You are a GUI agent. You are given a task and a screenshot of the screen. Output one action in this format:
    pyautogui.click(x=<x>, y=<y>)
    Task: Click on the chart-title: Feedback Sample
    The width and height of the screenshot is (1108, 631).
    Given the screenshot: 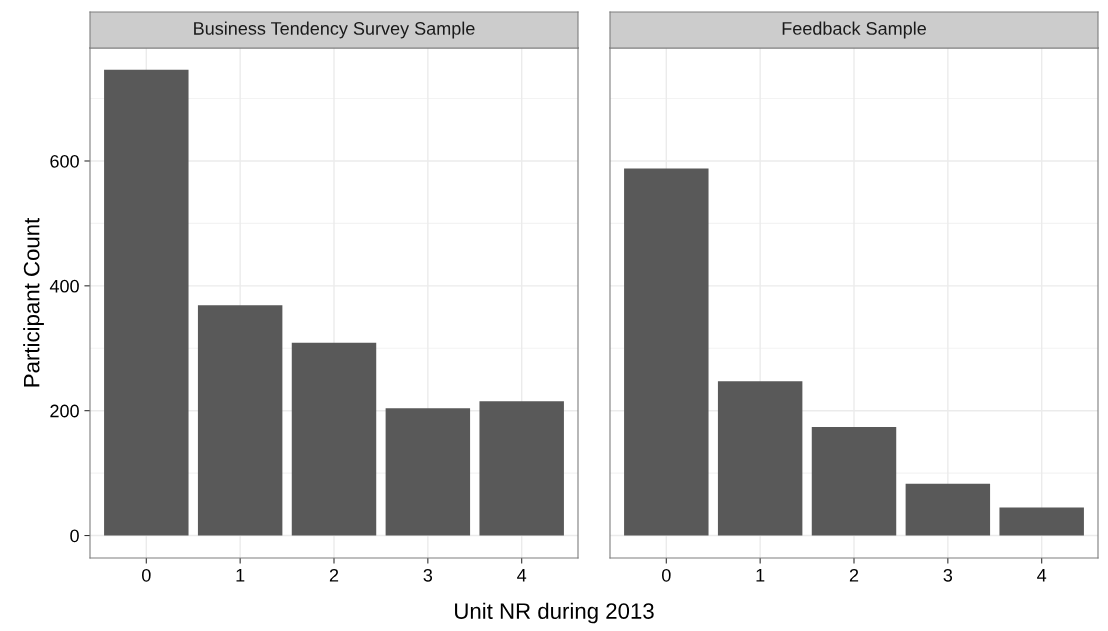 What is the action you would take?
    pyautogui.click(x=854, y=30)
    